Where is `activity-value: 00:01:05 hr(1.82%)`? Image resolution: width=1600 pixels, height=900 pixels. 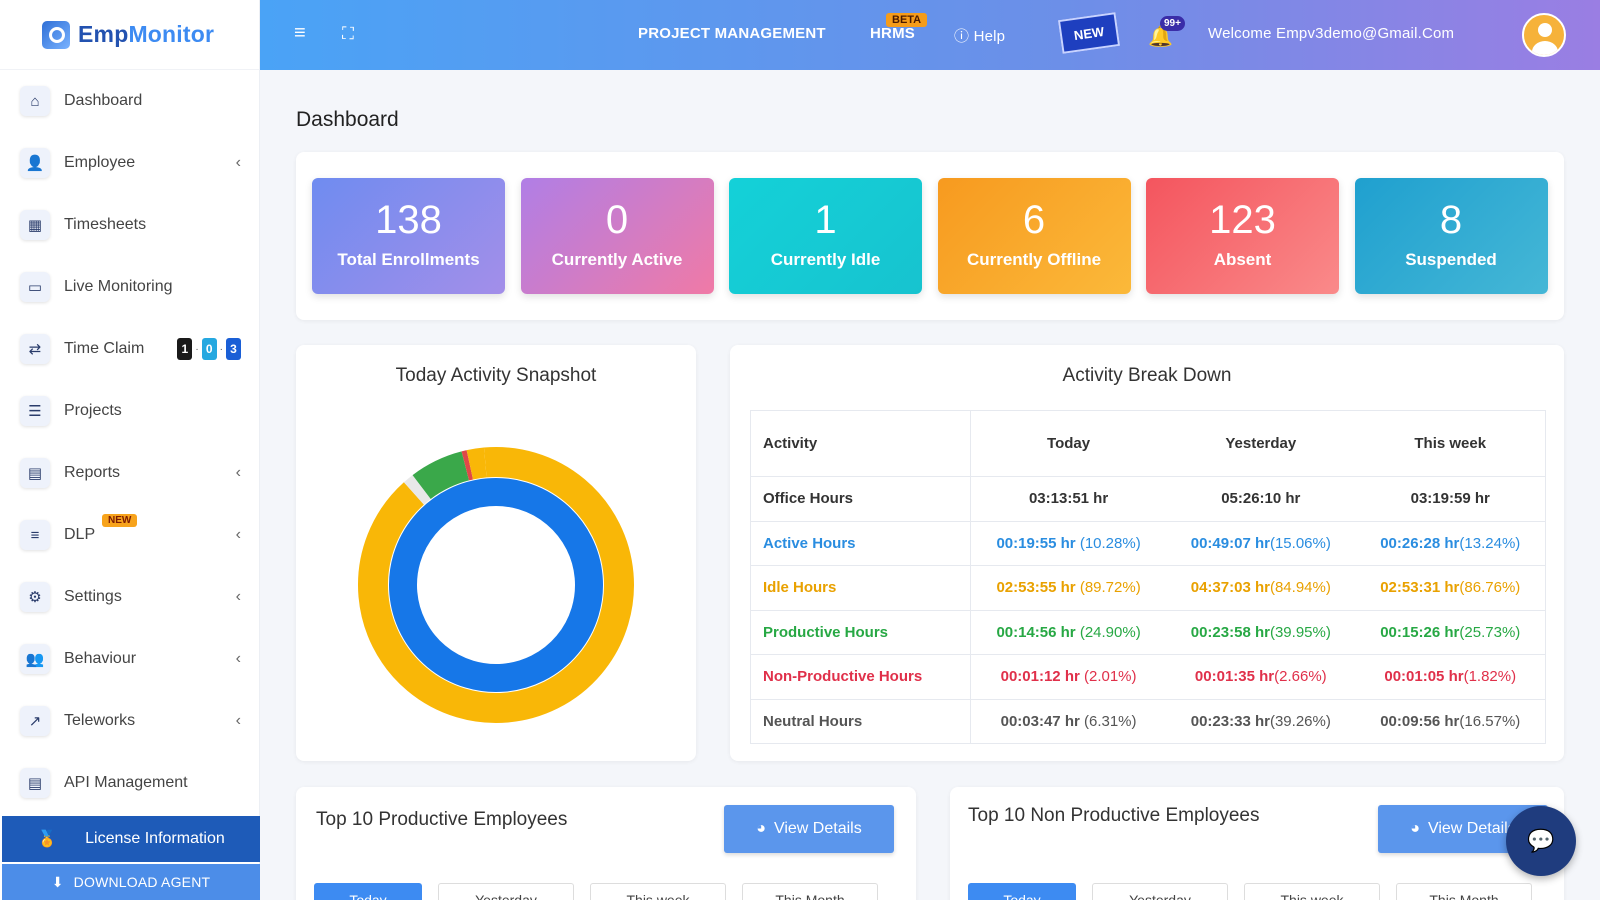
activity-value: 00:01:05 hr(1.82%) is located at coordinates (1451, 677).